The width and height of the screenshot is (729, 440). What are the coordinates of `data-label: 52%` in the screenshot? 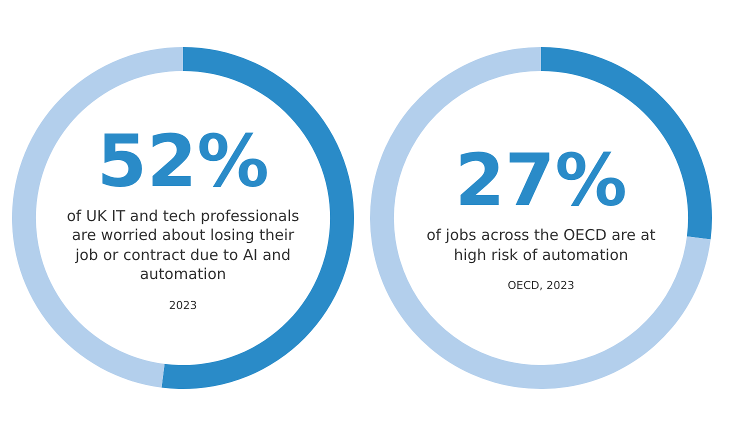 It's located at (183, 160).